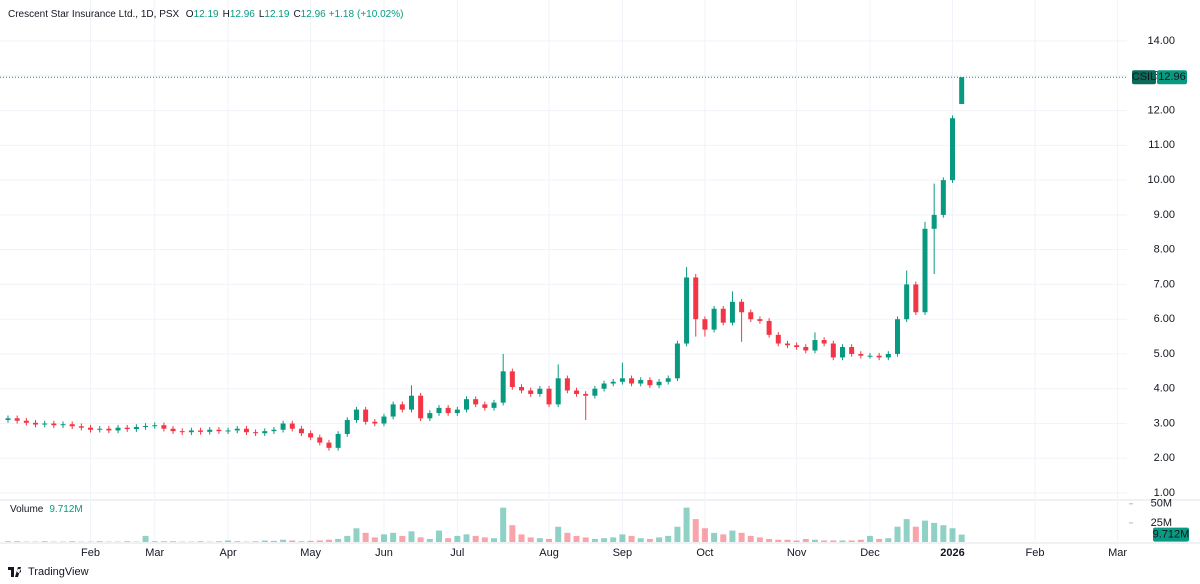  I want to click on x-tick-label: Jun, so click(384, 553).